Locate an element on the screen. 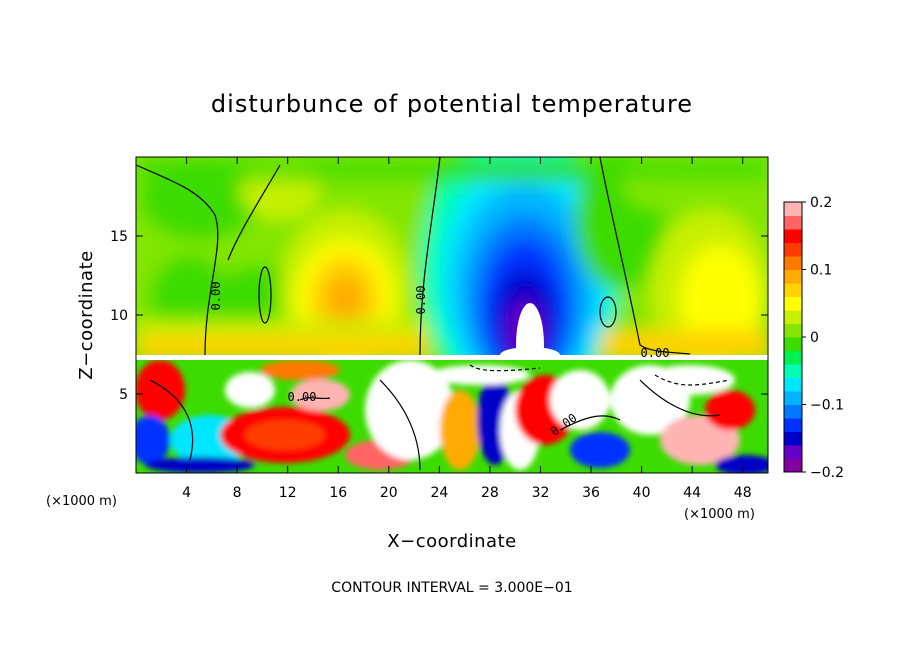 This screenshot has height=654, width=904. colorbar-tick-label: −0.1 is located at coordinates (827, 406).